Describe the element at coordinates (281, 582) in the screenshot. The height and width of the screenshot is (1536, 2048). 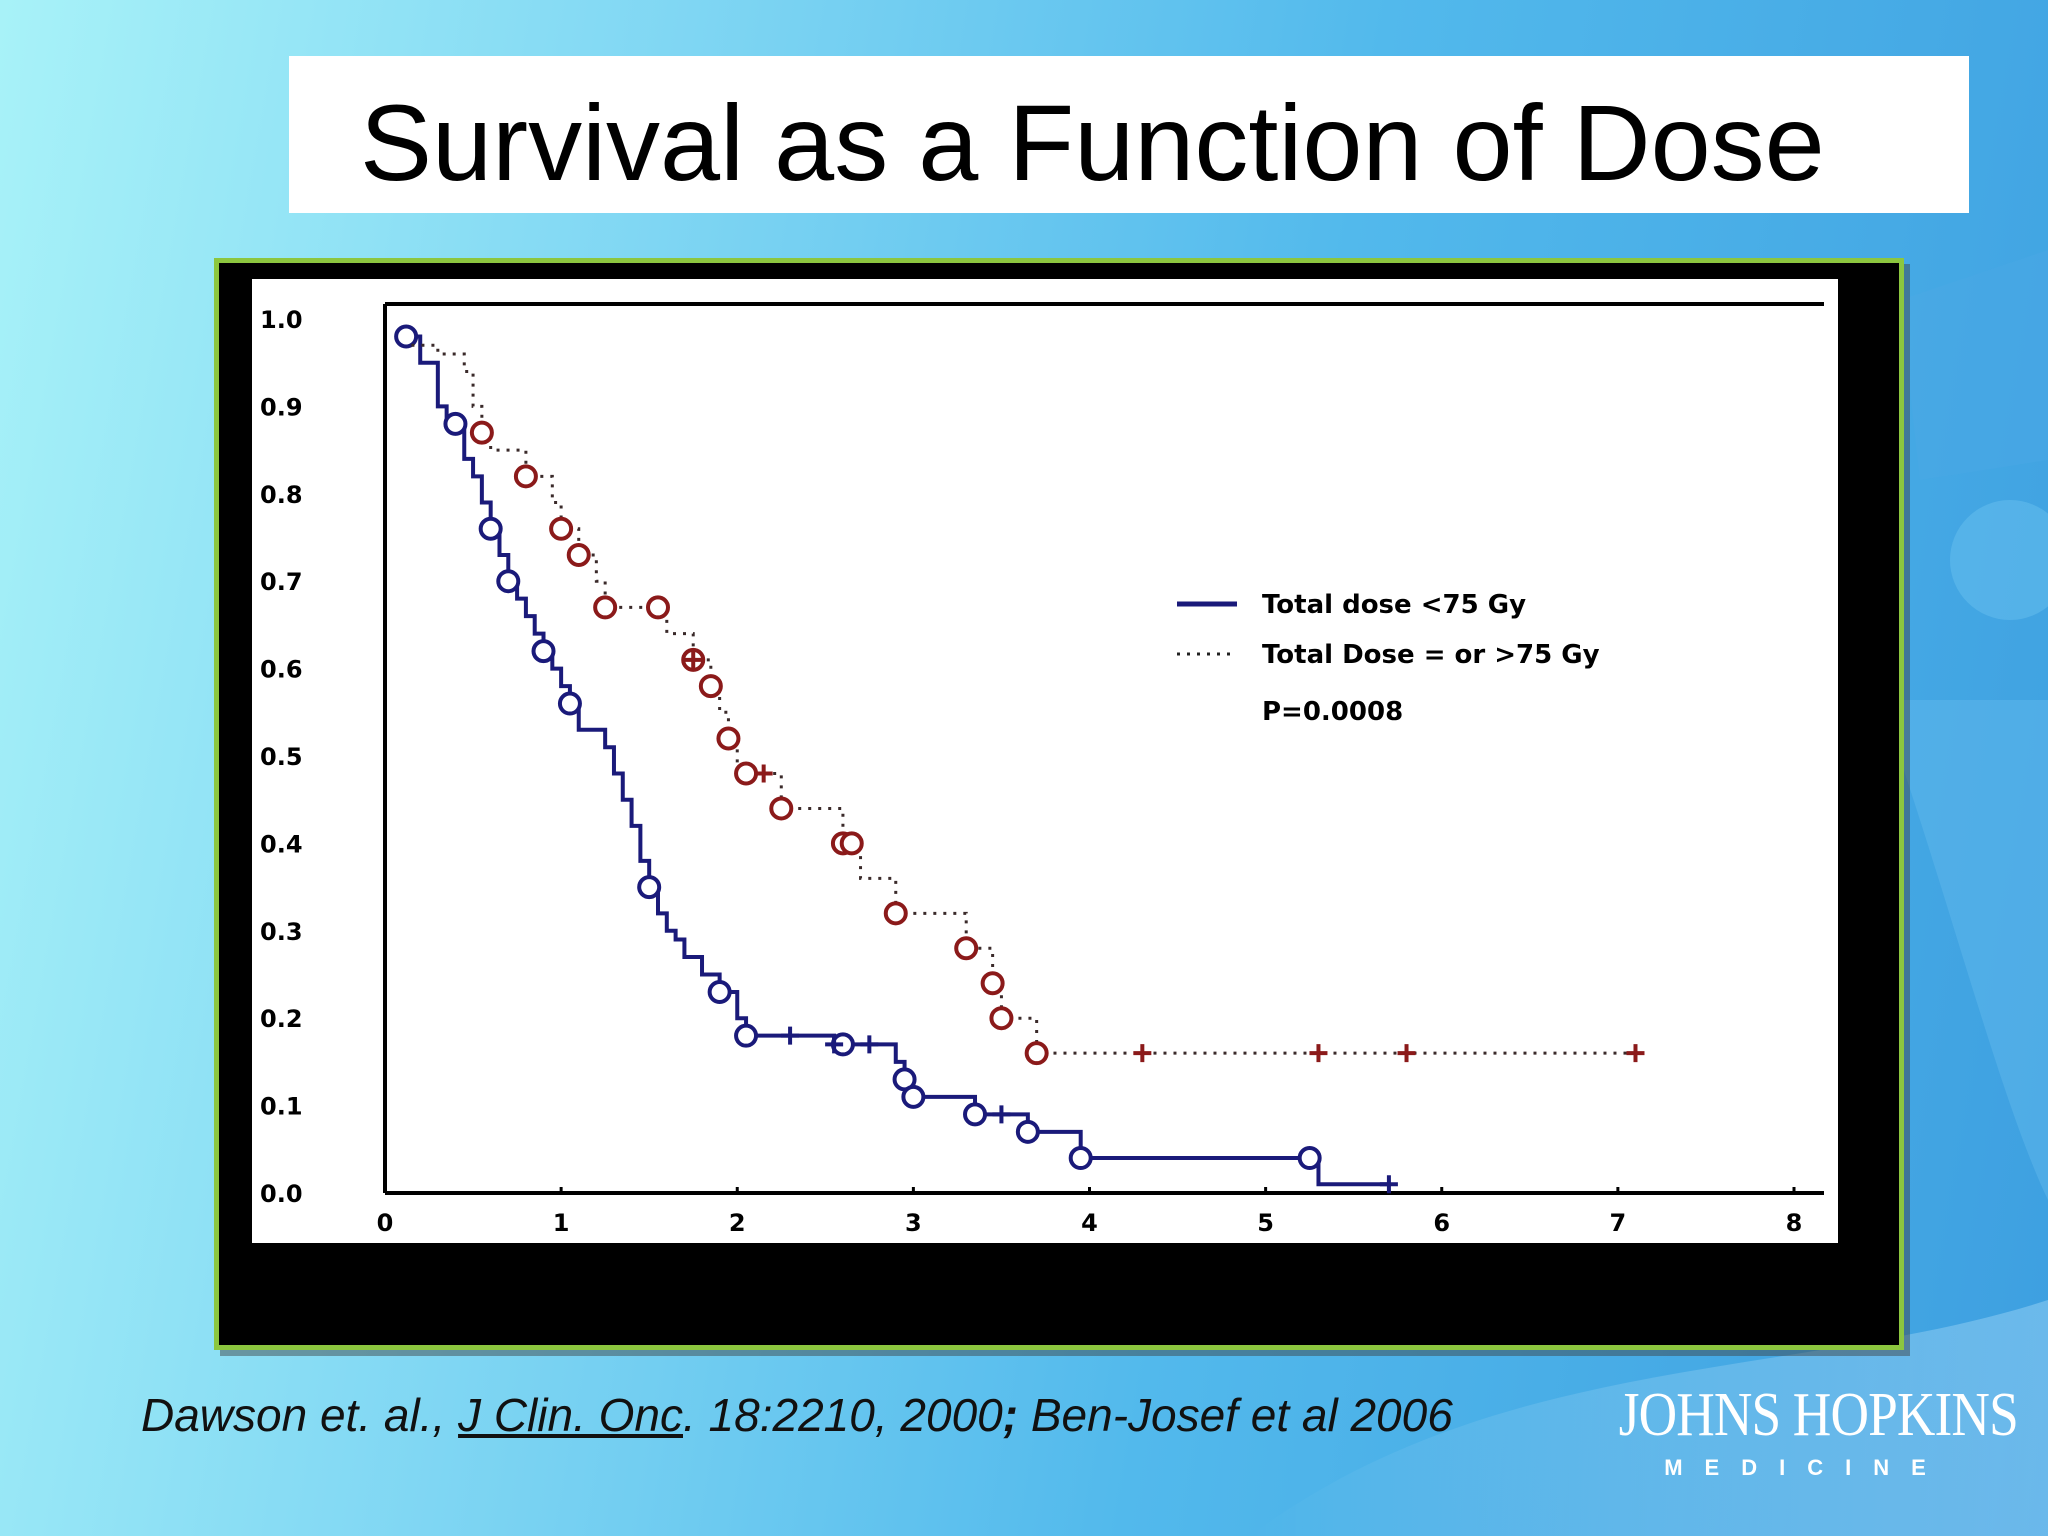
I see `y-tick-label: 0.7` at that location.